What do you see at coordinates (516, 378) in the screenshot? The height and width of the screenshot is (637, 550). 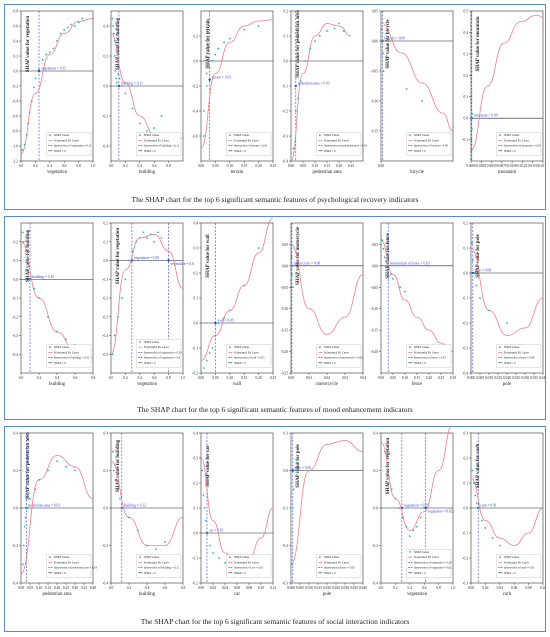 I see `x-tick-label: 0.025` at bounding box center [516, 378].